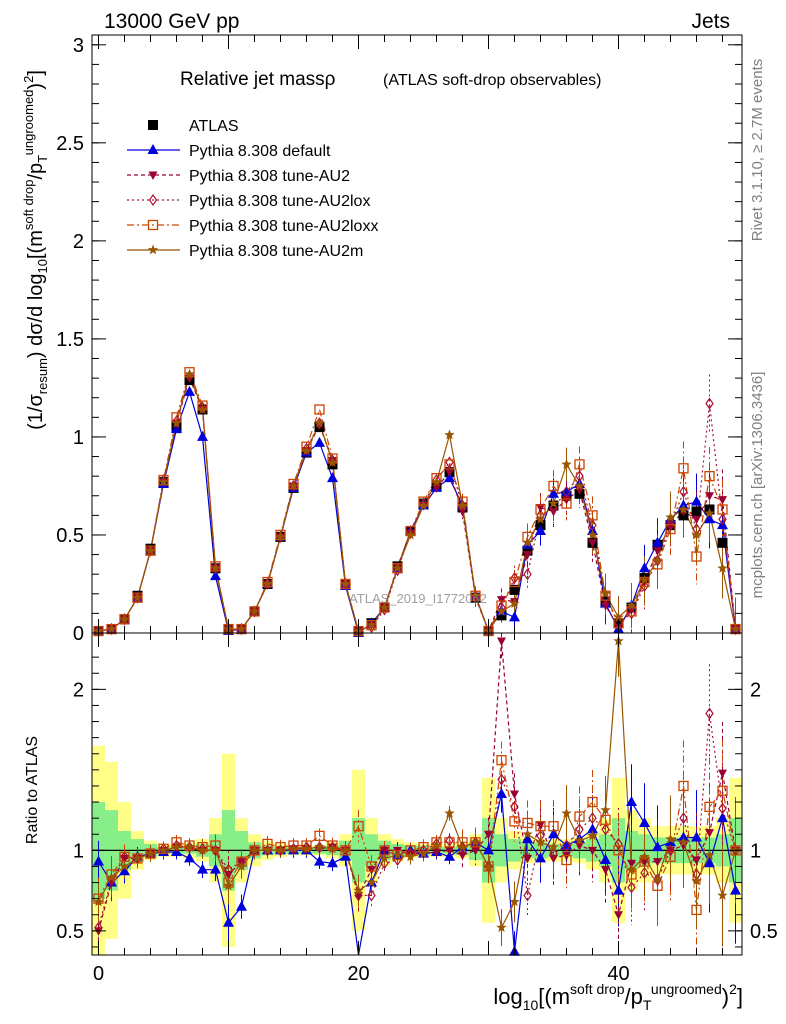 This screenshot has height=1024, width=786. Describe the element at coordinates (764, 932) in the screenshot. I see `ratio-y-tick-label-right: 0.5` at that location.